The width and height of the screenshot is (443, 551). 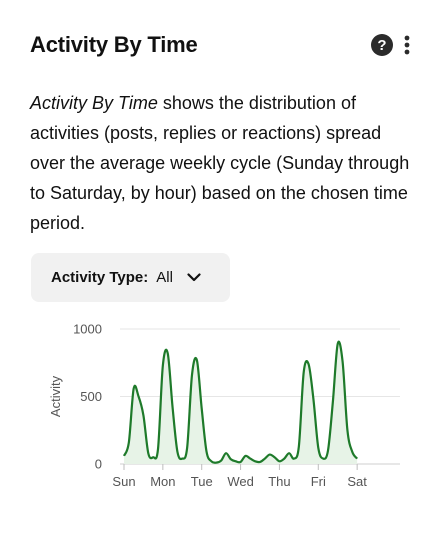 I want to click on x-tick-label: Tue, so click(x=202, y=481).